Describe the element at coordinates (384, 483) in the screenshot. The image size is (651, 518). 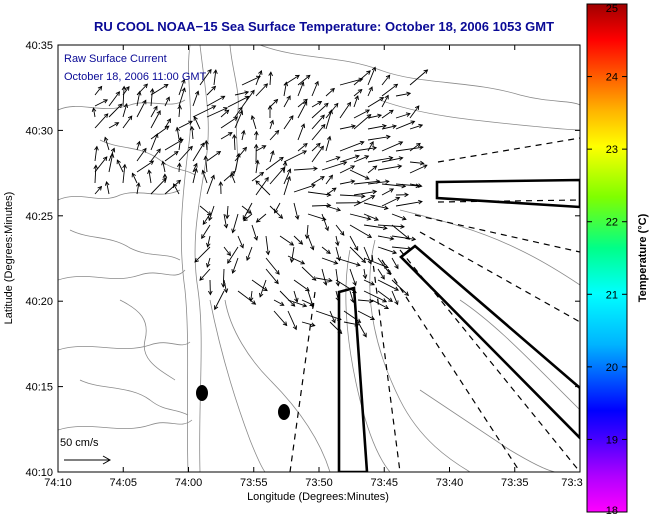
I see `x-tick-label: 73:45` at that location.